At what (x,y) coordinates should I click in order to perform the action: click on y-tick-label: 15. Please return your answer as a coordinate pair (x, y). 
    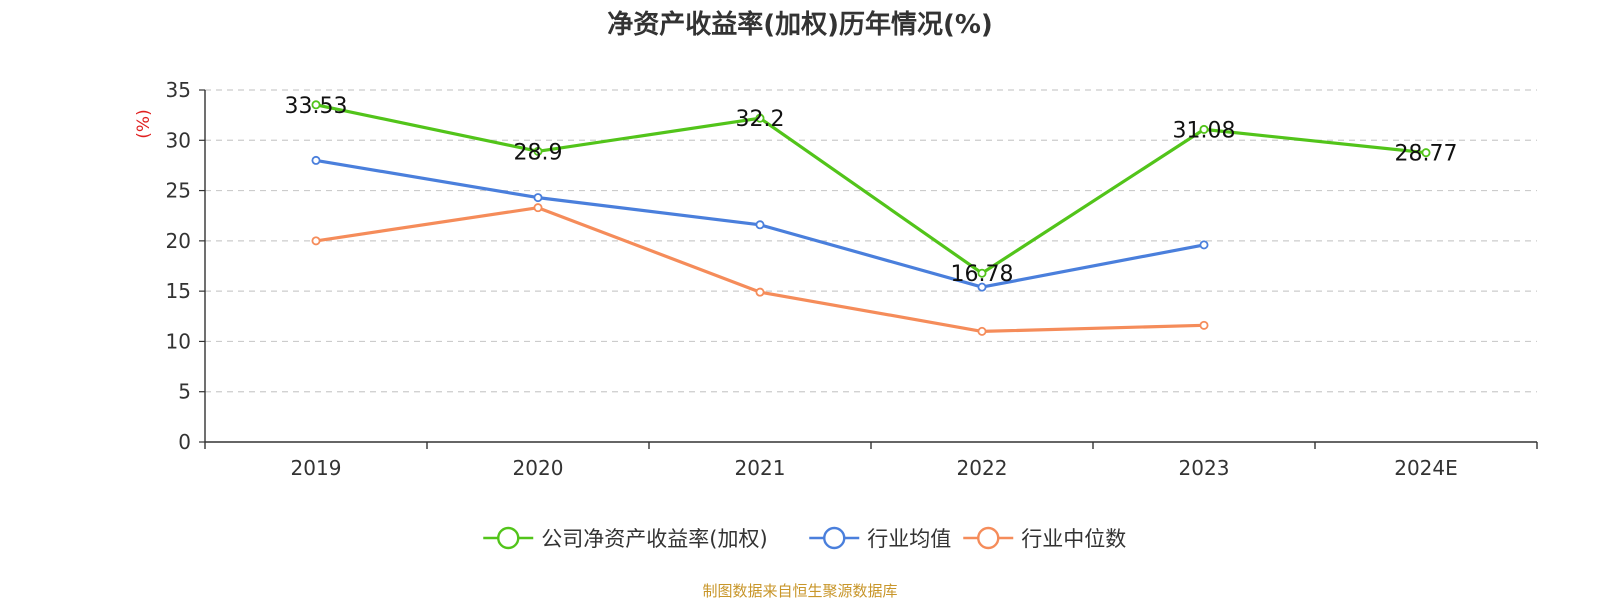
    Looking at the image, I should click on (178, 291).